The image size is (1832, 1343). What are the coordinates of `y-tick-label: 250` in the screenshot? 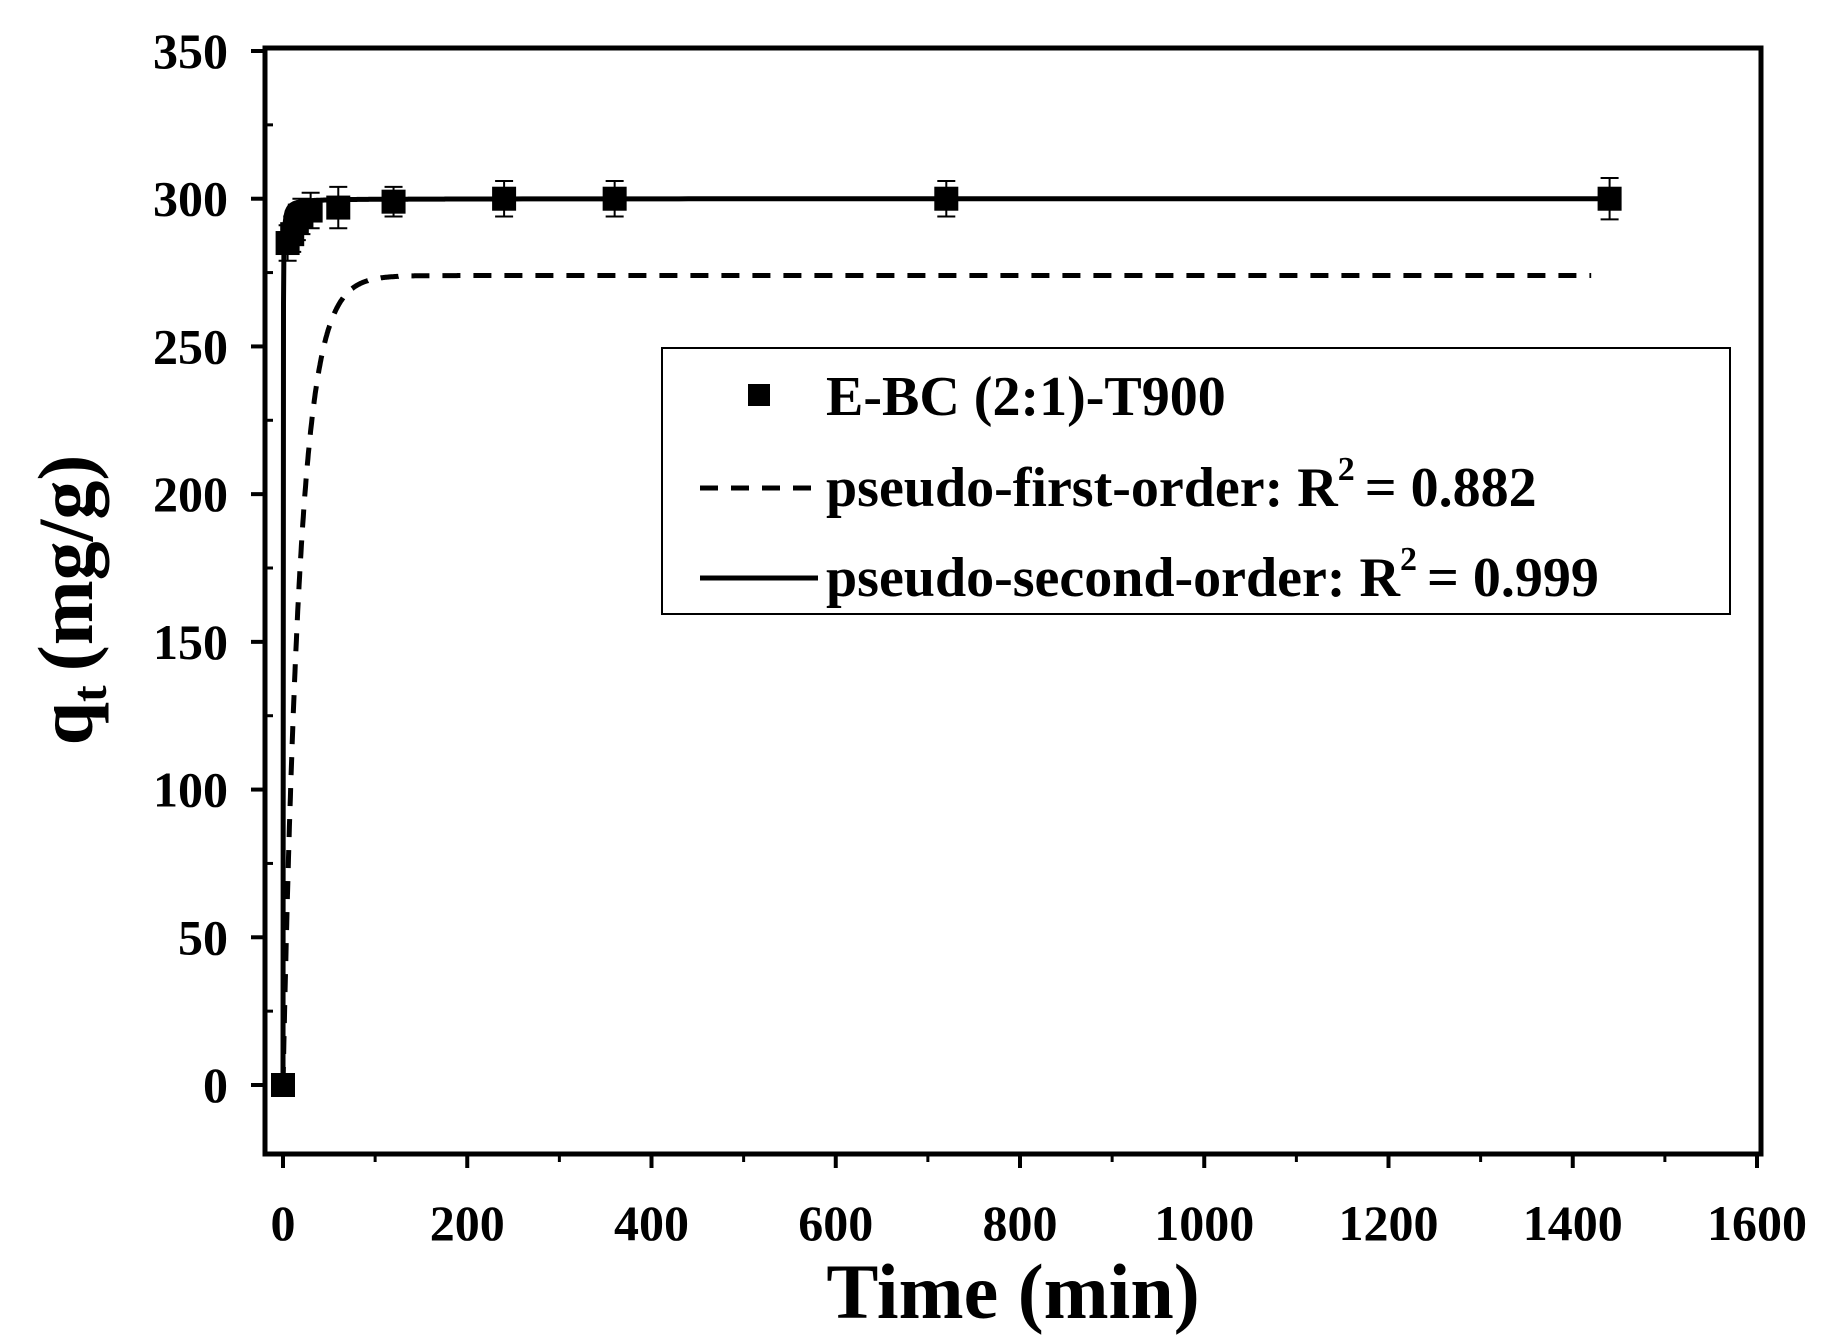 It's located at (190, 346).